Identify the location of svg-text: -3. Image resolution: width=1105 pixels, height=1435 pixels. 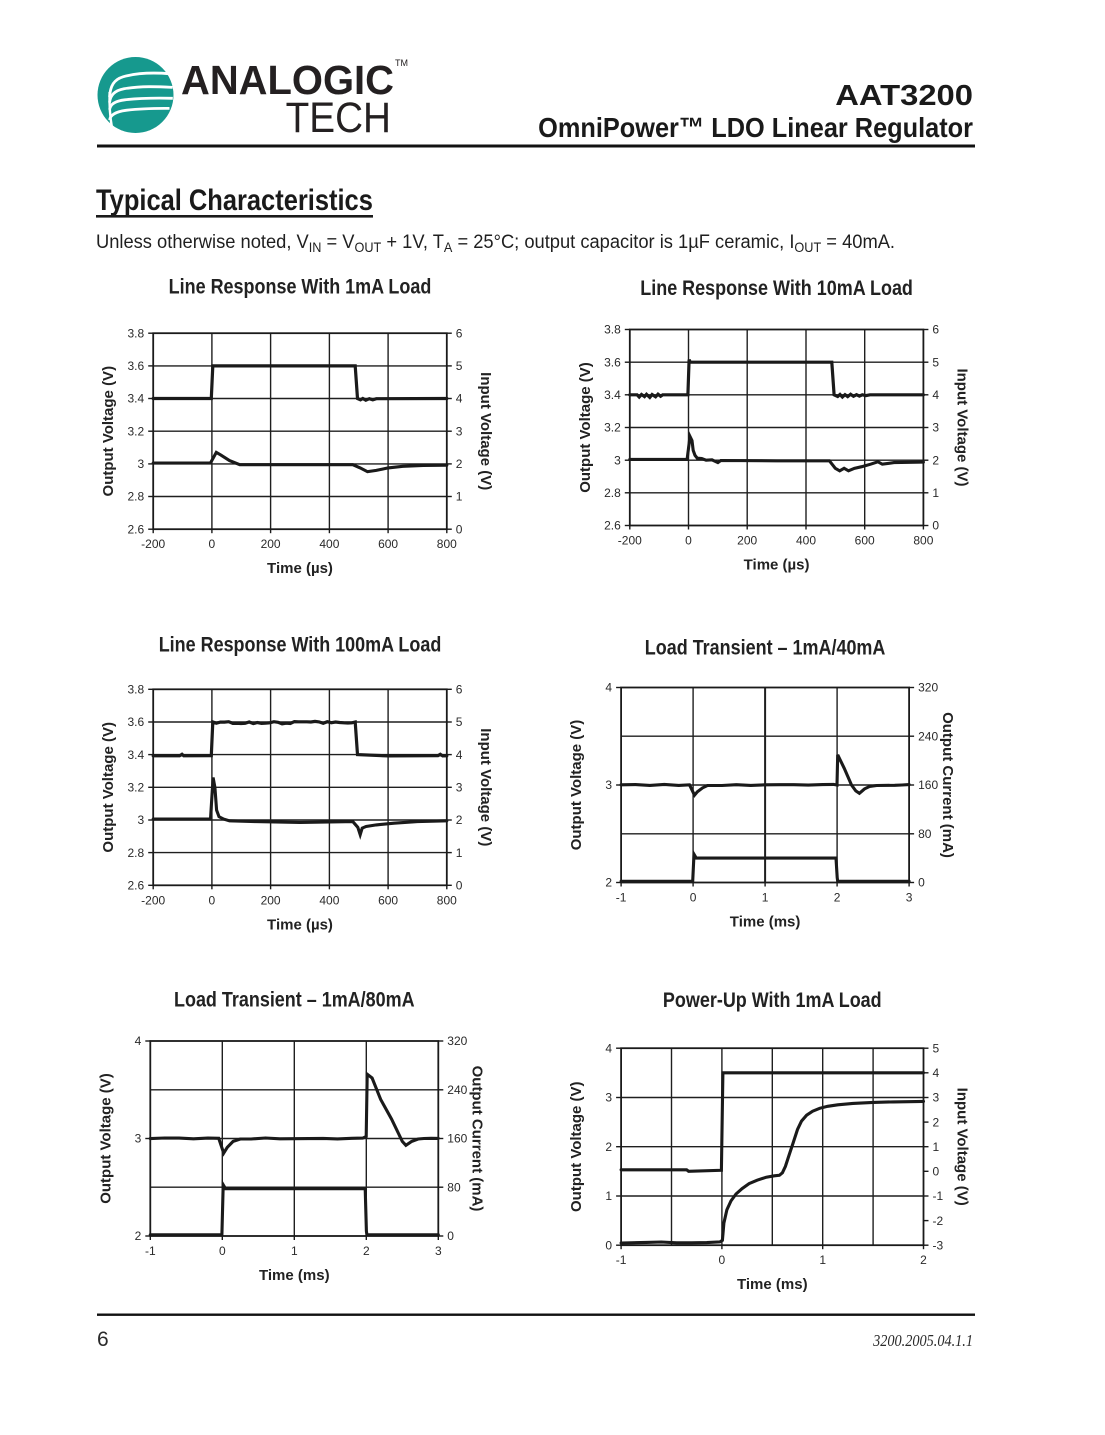
(938, 1245).